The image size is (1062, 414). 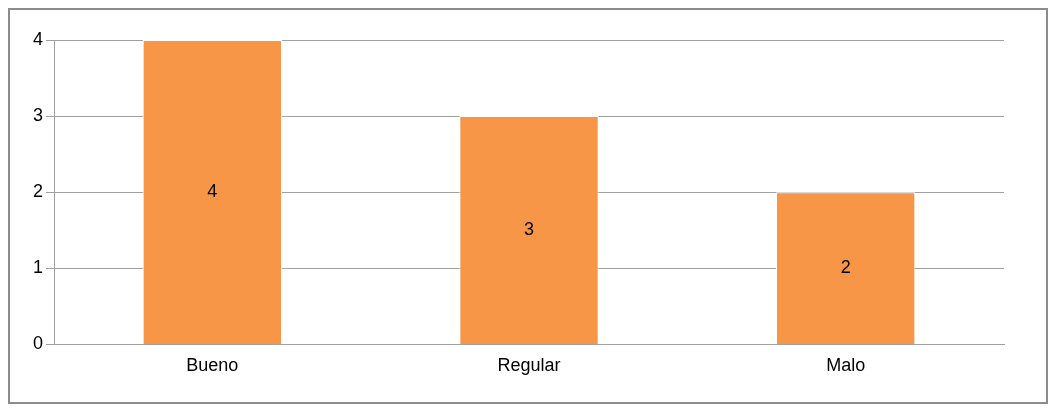 What do you see at coordinates (845, 267) in the screenshot?
I see `data-label: 2` at bounding box center [845, 267].